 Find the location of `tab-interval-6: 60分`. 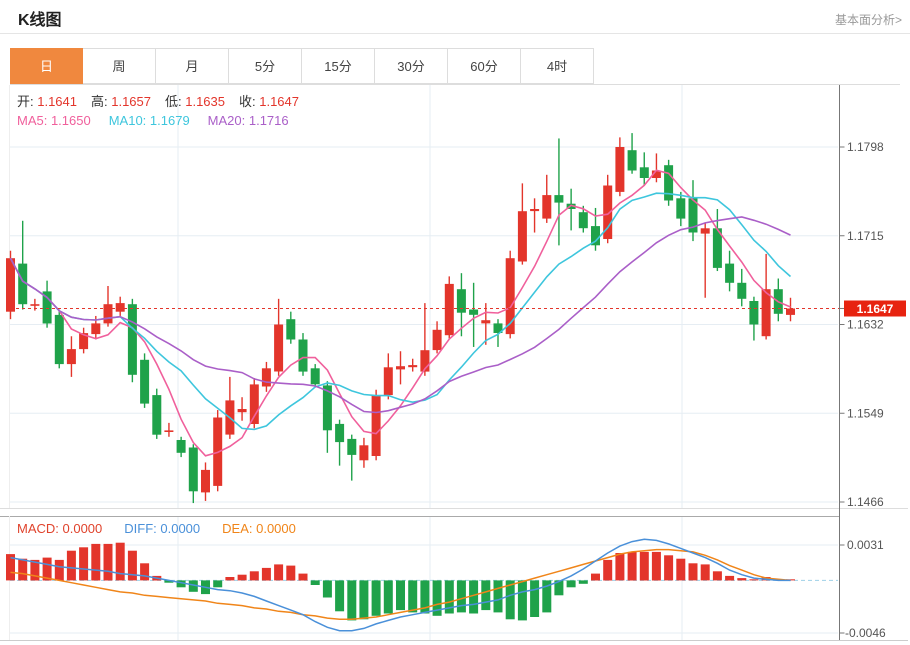

tab-interval-6: 60分 is located at coordinates (484, 66).